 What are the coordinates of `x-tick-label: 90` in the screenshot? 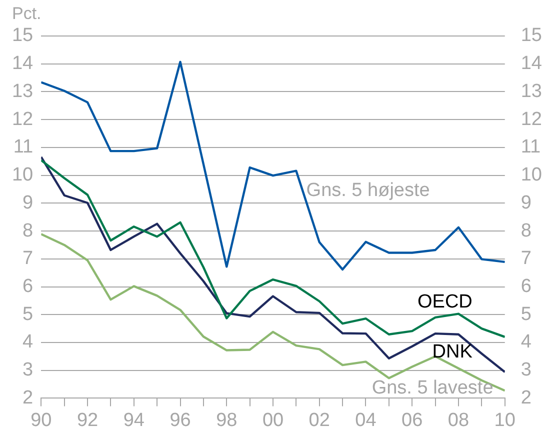 It's located at (41, 420).